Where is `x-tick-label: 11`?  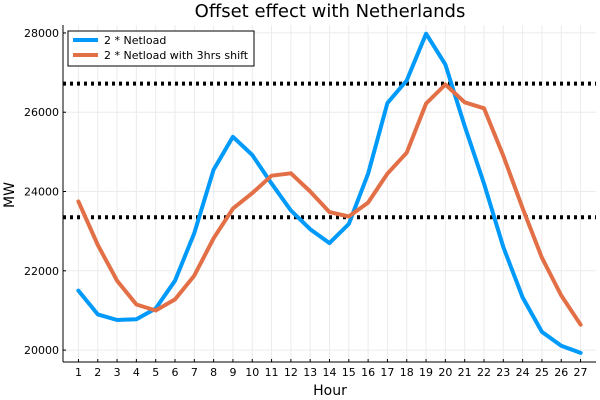 x-tick-label: 11 is located at coordinates (272, 372).